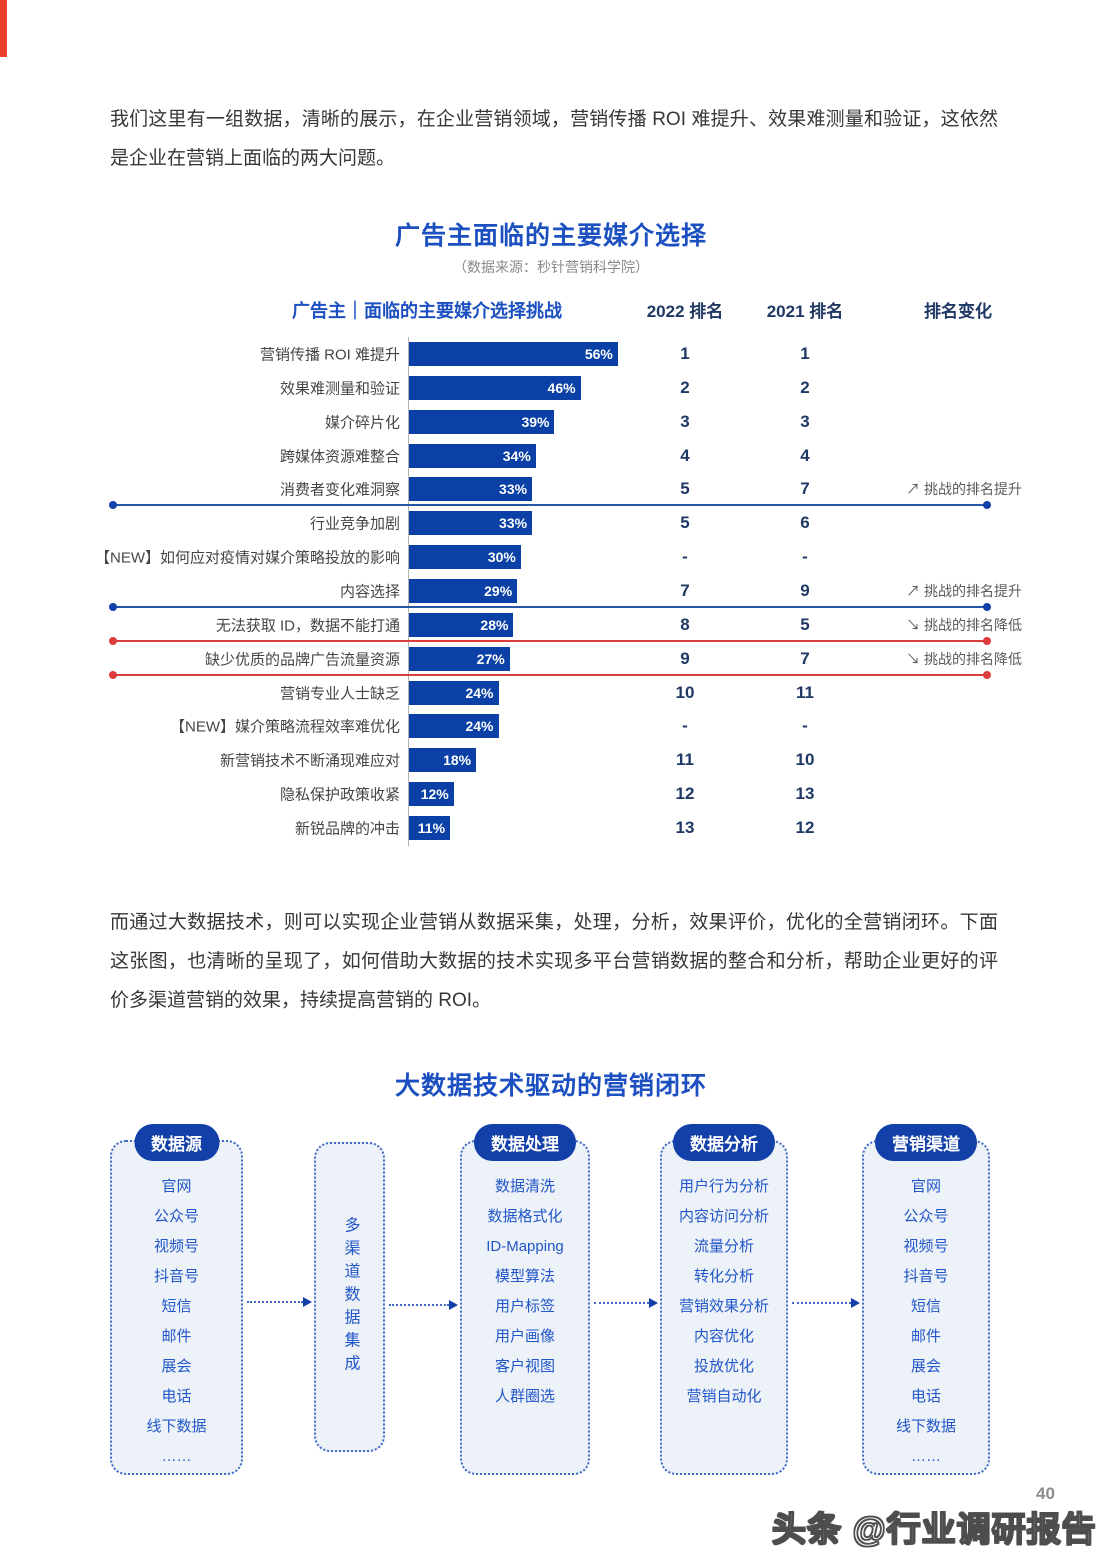  What do you see at coordinates (805, 455) in the screenshot?
I see `rank-2021-value: 4` at bounding box center [805, 455].